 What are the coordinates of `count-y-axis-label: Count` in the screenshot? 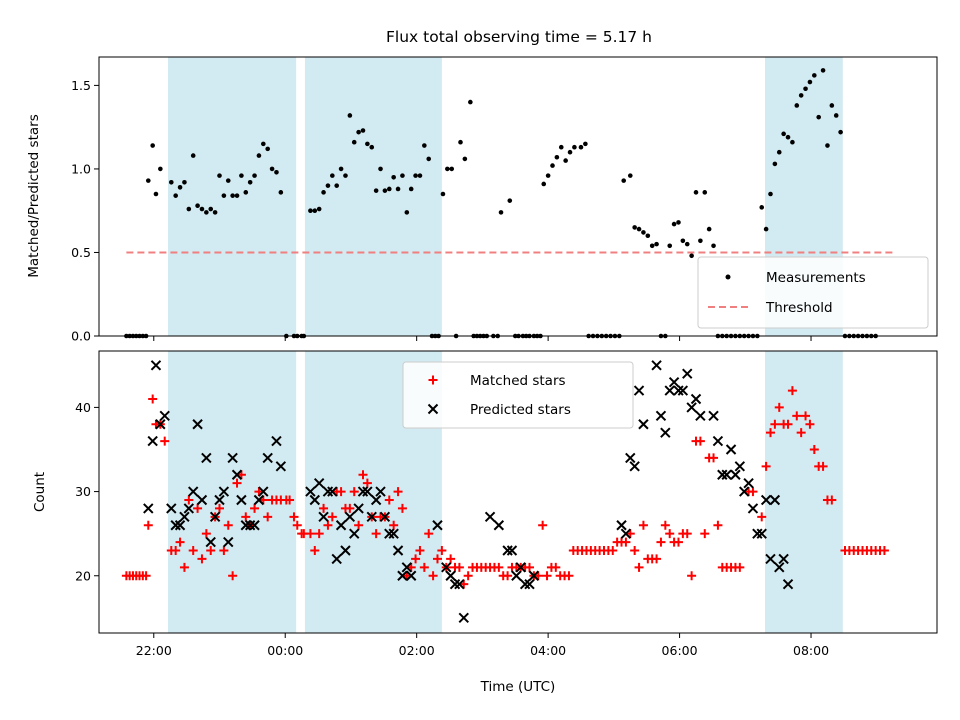 It's located at (40, 492).